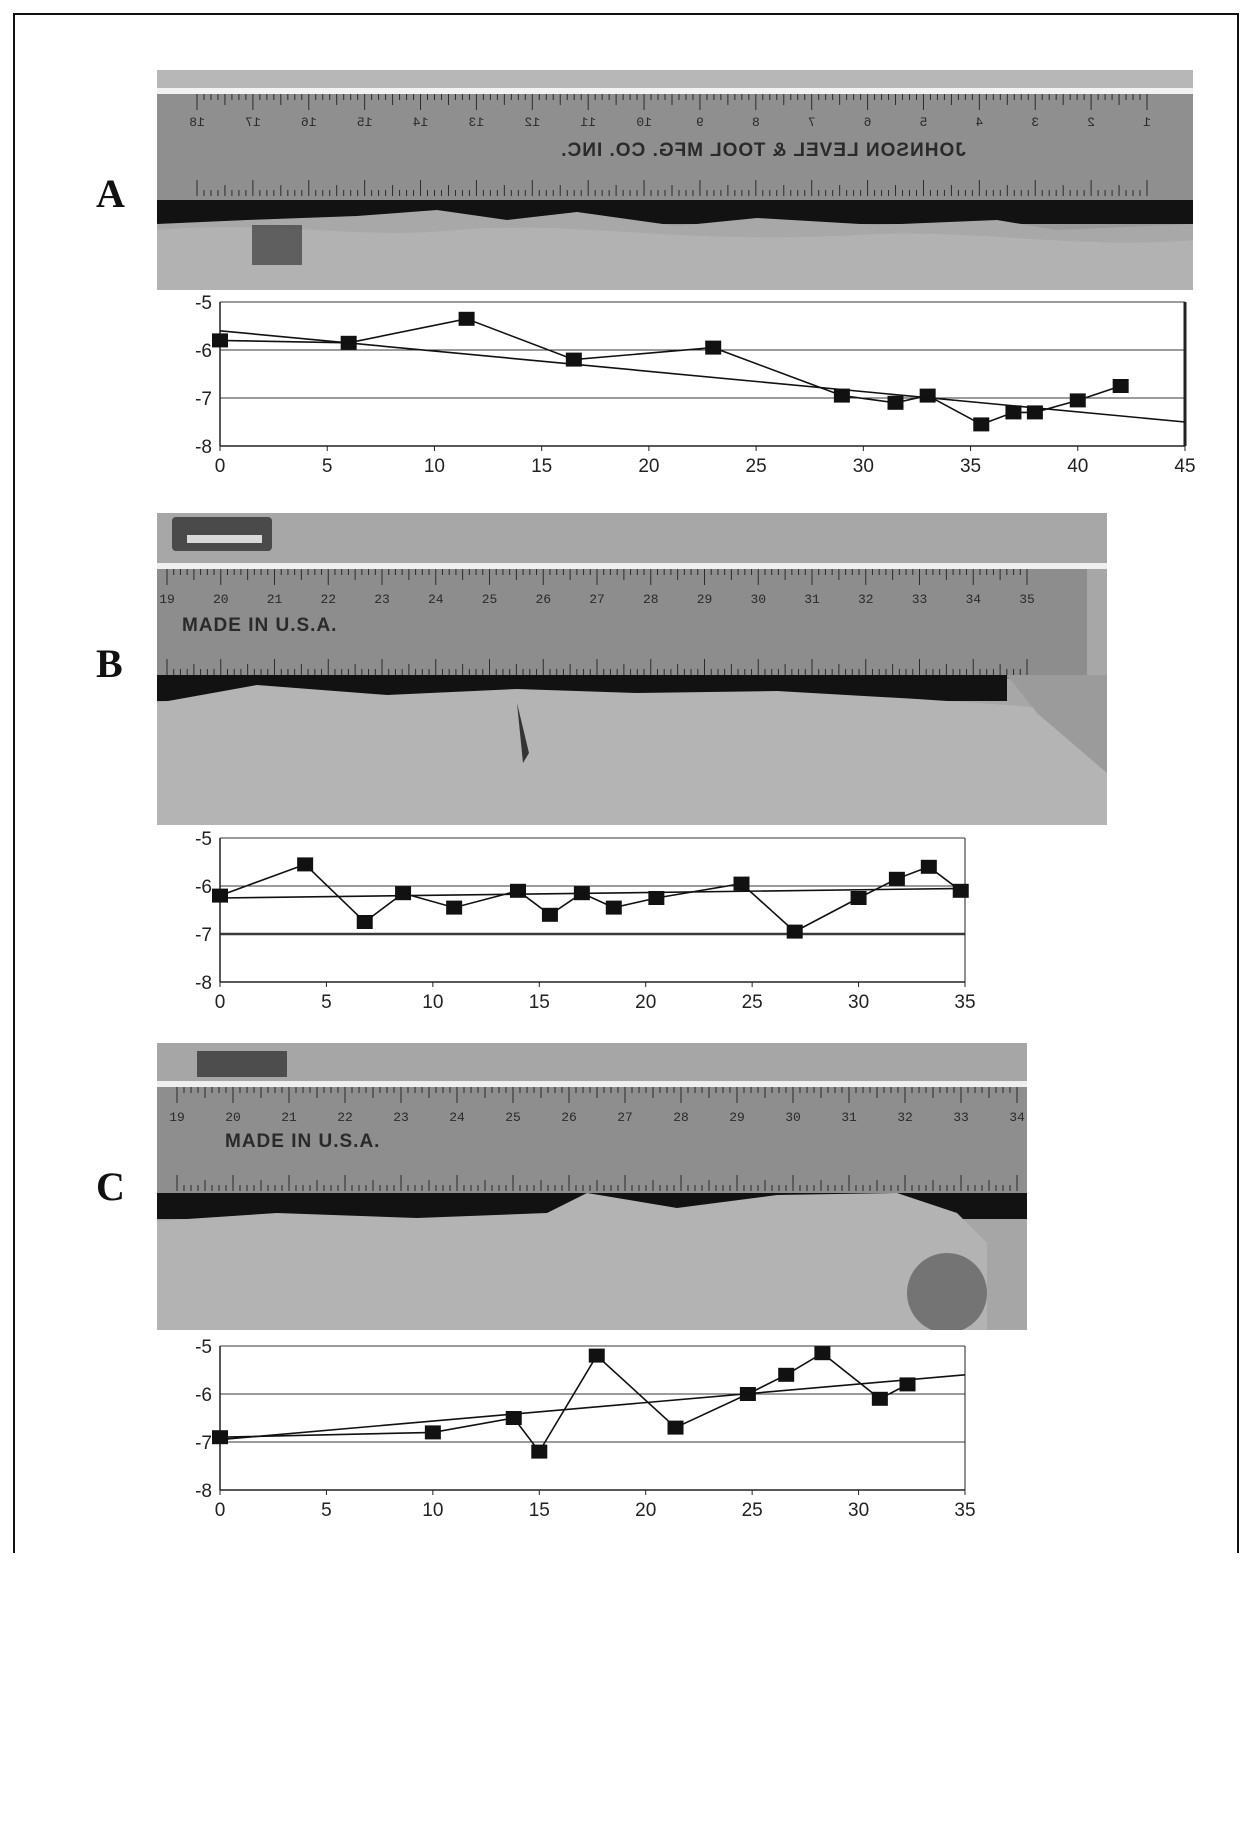 This screenshot has height=1831, width=1252. Describe the element at coordinates (924, 122) in the screenshot. I see `ruler-number: 5` at that location.